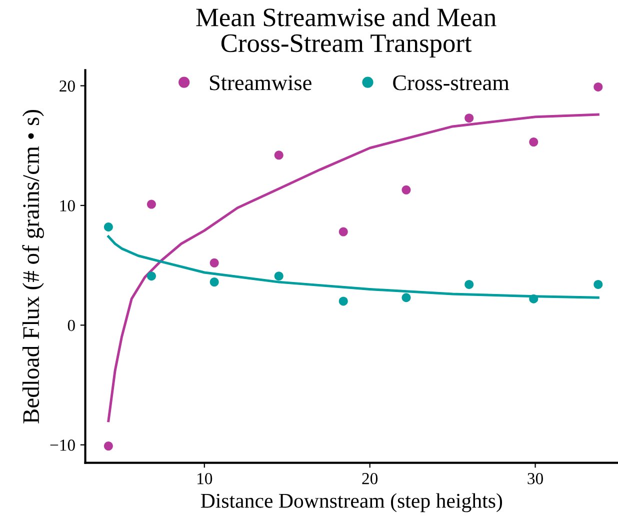 This screenshot has height=520, width=618. Describe the element at coordinates (67, 86) in the screenshot. I see `y-tick-label: 20` at that location.